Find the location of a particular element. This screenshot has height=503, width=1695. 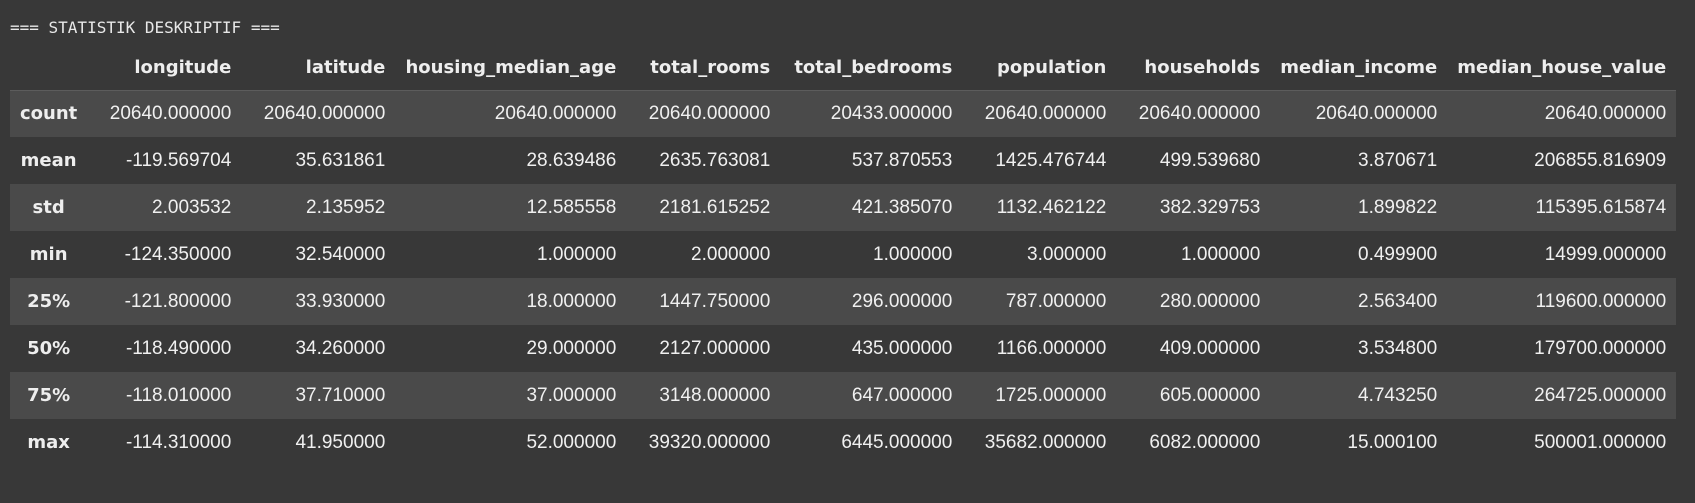

column-header: housing_median_age is located at coordinates (511, 68).